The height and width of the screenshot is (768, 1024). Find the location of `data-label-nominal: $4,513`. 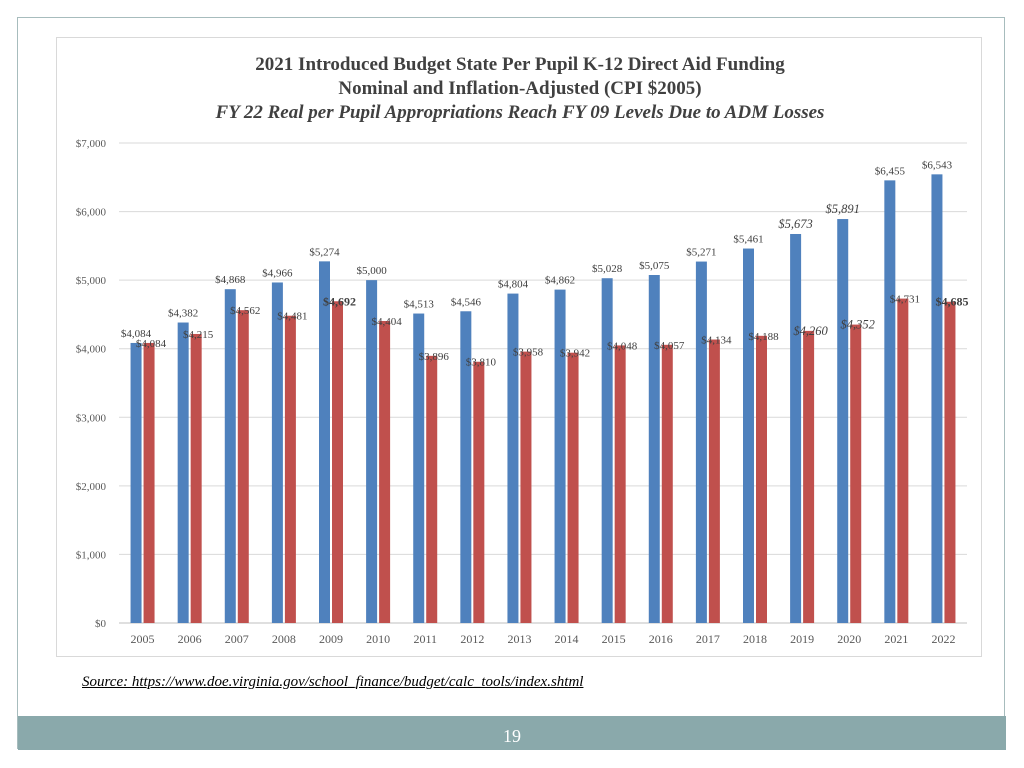

data-label-nominal: $4,513 is located at coordinates (419, 305).